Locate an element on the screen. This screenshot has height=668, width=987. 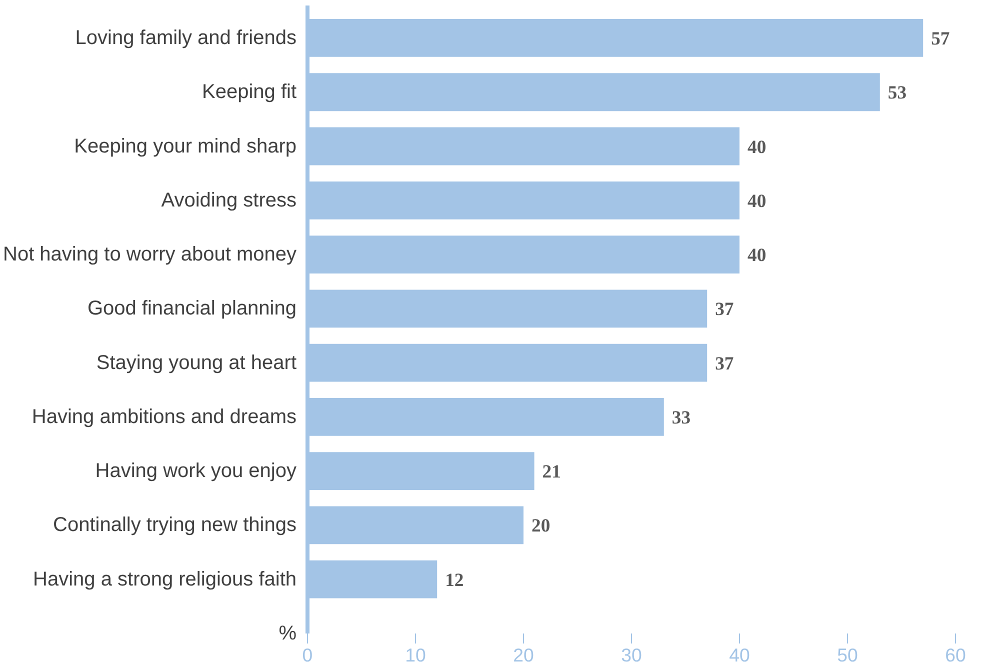
data-label: 12 is located at coordinates (454, 580).